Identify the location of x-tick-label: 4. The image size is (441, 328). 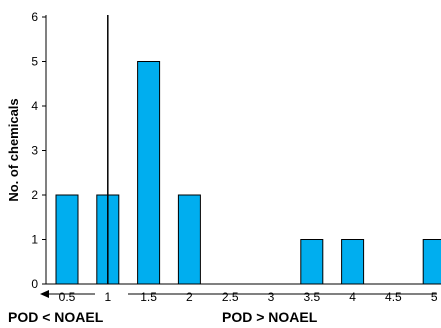
(352, 297).